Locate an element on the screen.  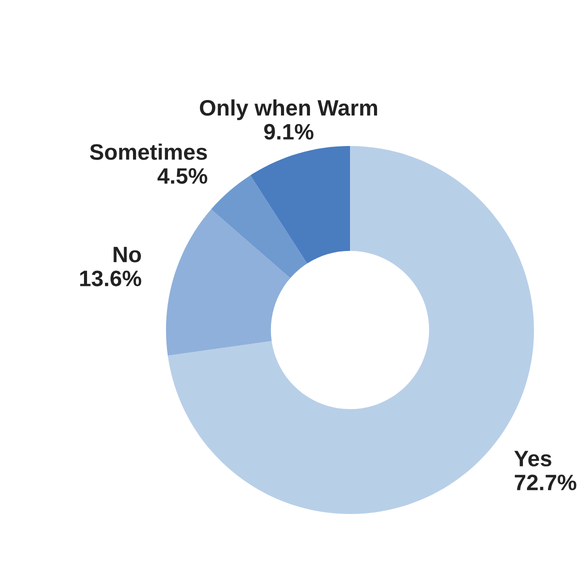
data-label: 72.7% is located at coordinates (545, 482).